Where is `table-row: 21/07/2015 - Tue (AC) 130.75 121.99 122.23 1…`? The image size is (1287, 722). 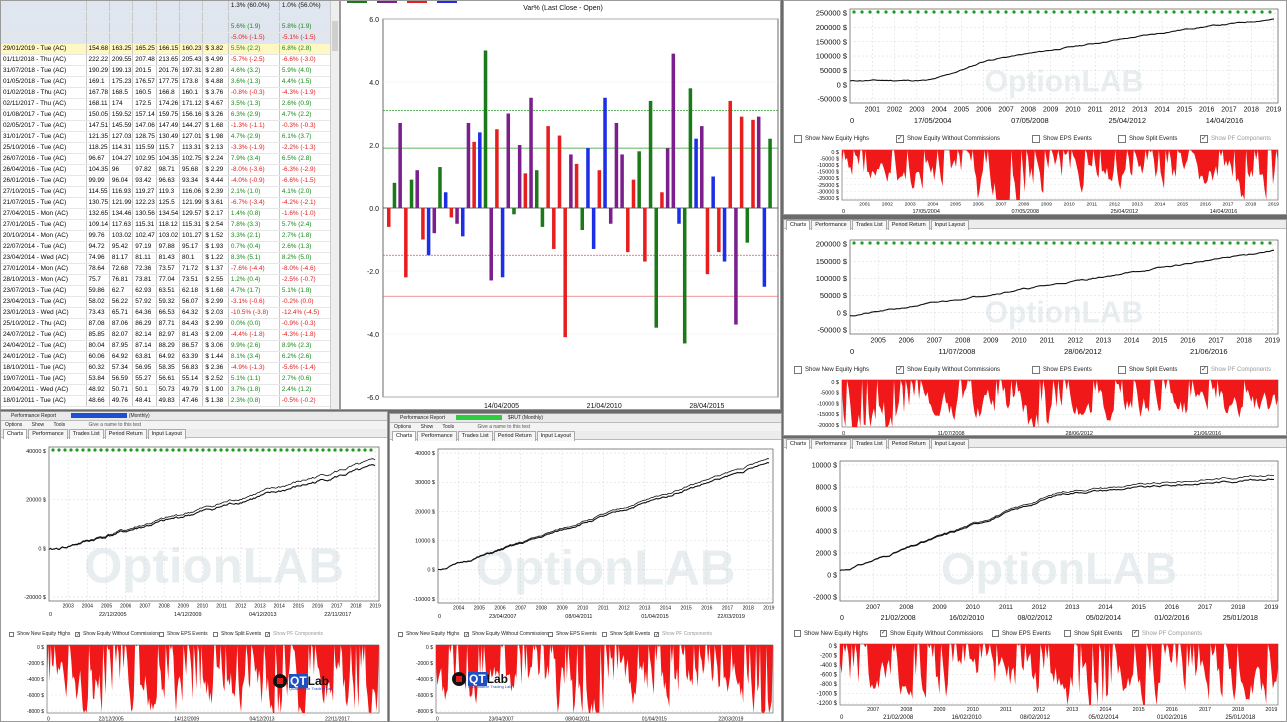
table-row: 21/07/2015 - Tue (AC) 130.75 121.99 122.23 1… is located at coordinates (166, 203).